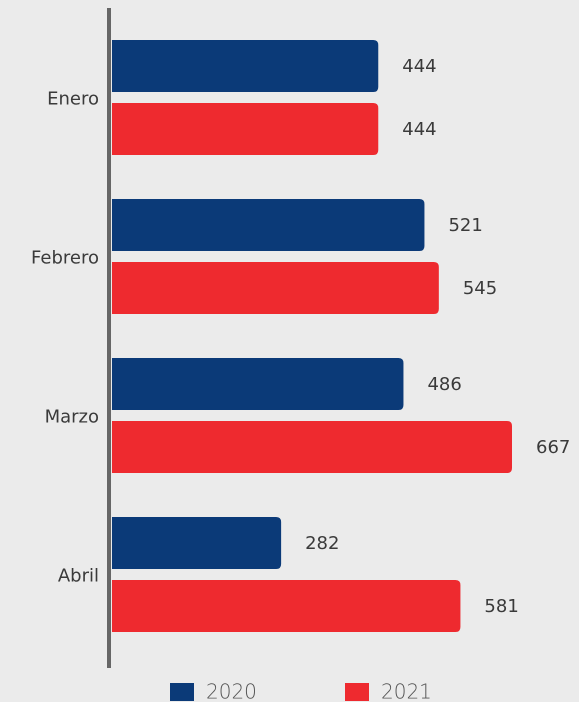  Describe the element at coordinates (444, 384) in the screenshot. I see `data-label: 486` at that location.